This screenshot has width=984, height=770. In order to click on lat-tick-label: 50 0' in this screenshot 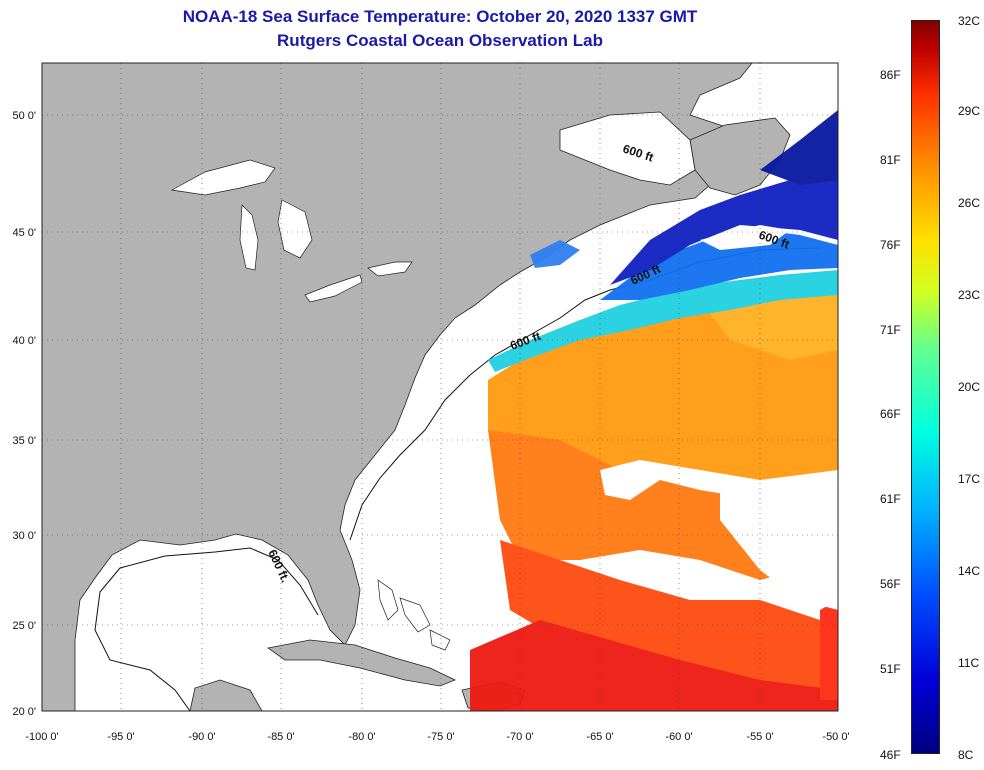, I will do `click(24, 116)`.